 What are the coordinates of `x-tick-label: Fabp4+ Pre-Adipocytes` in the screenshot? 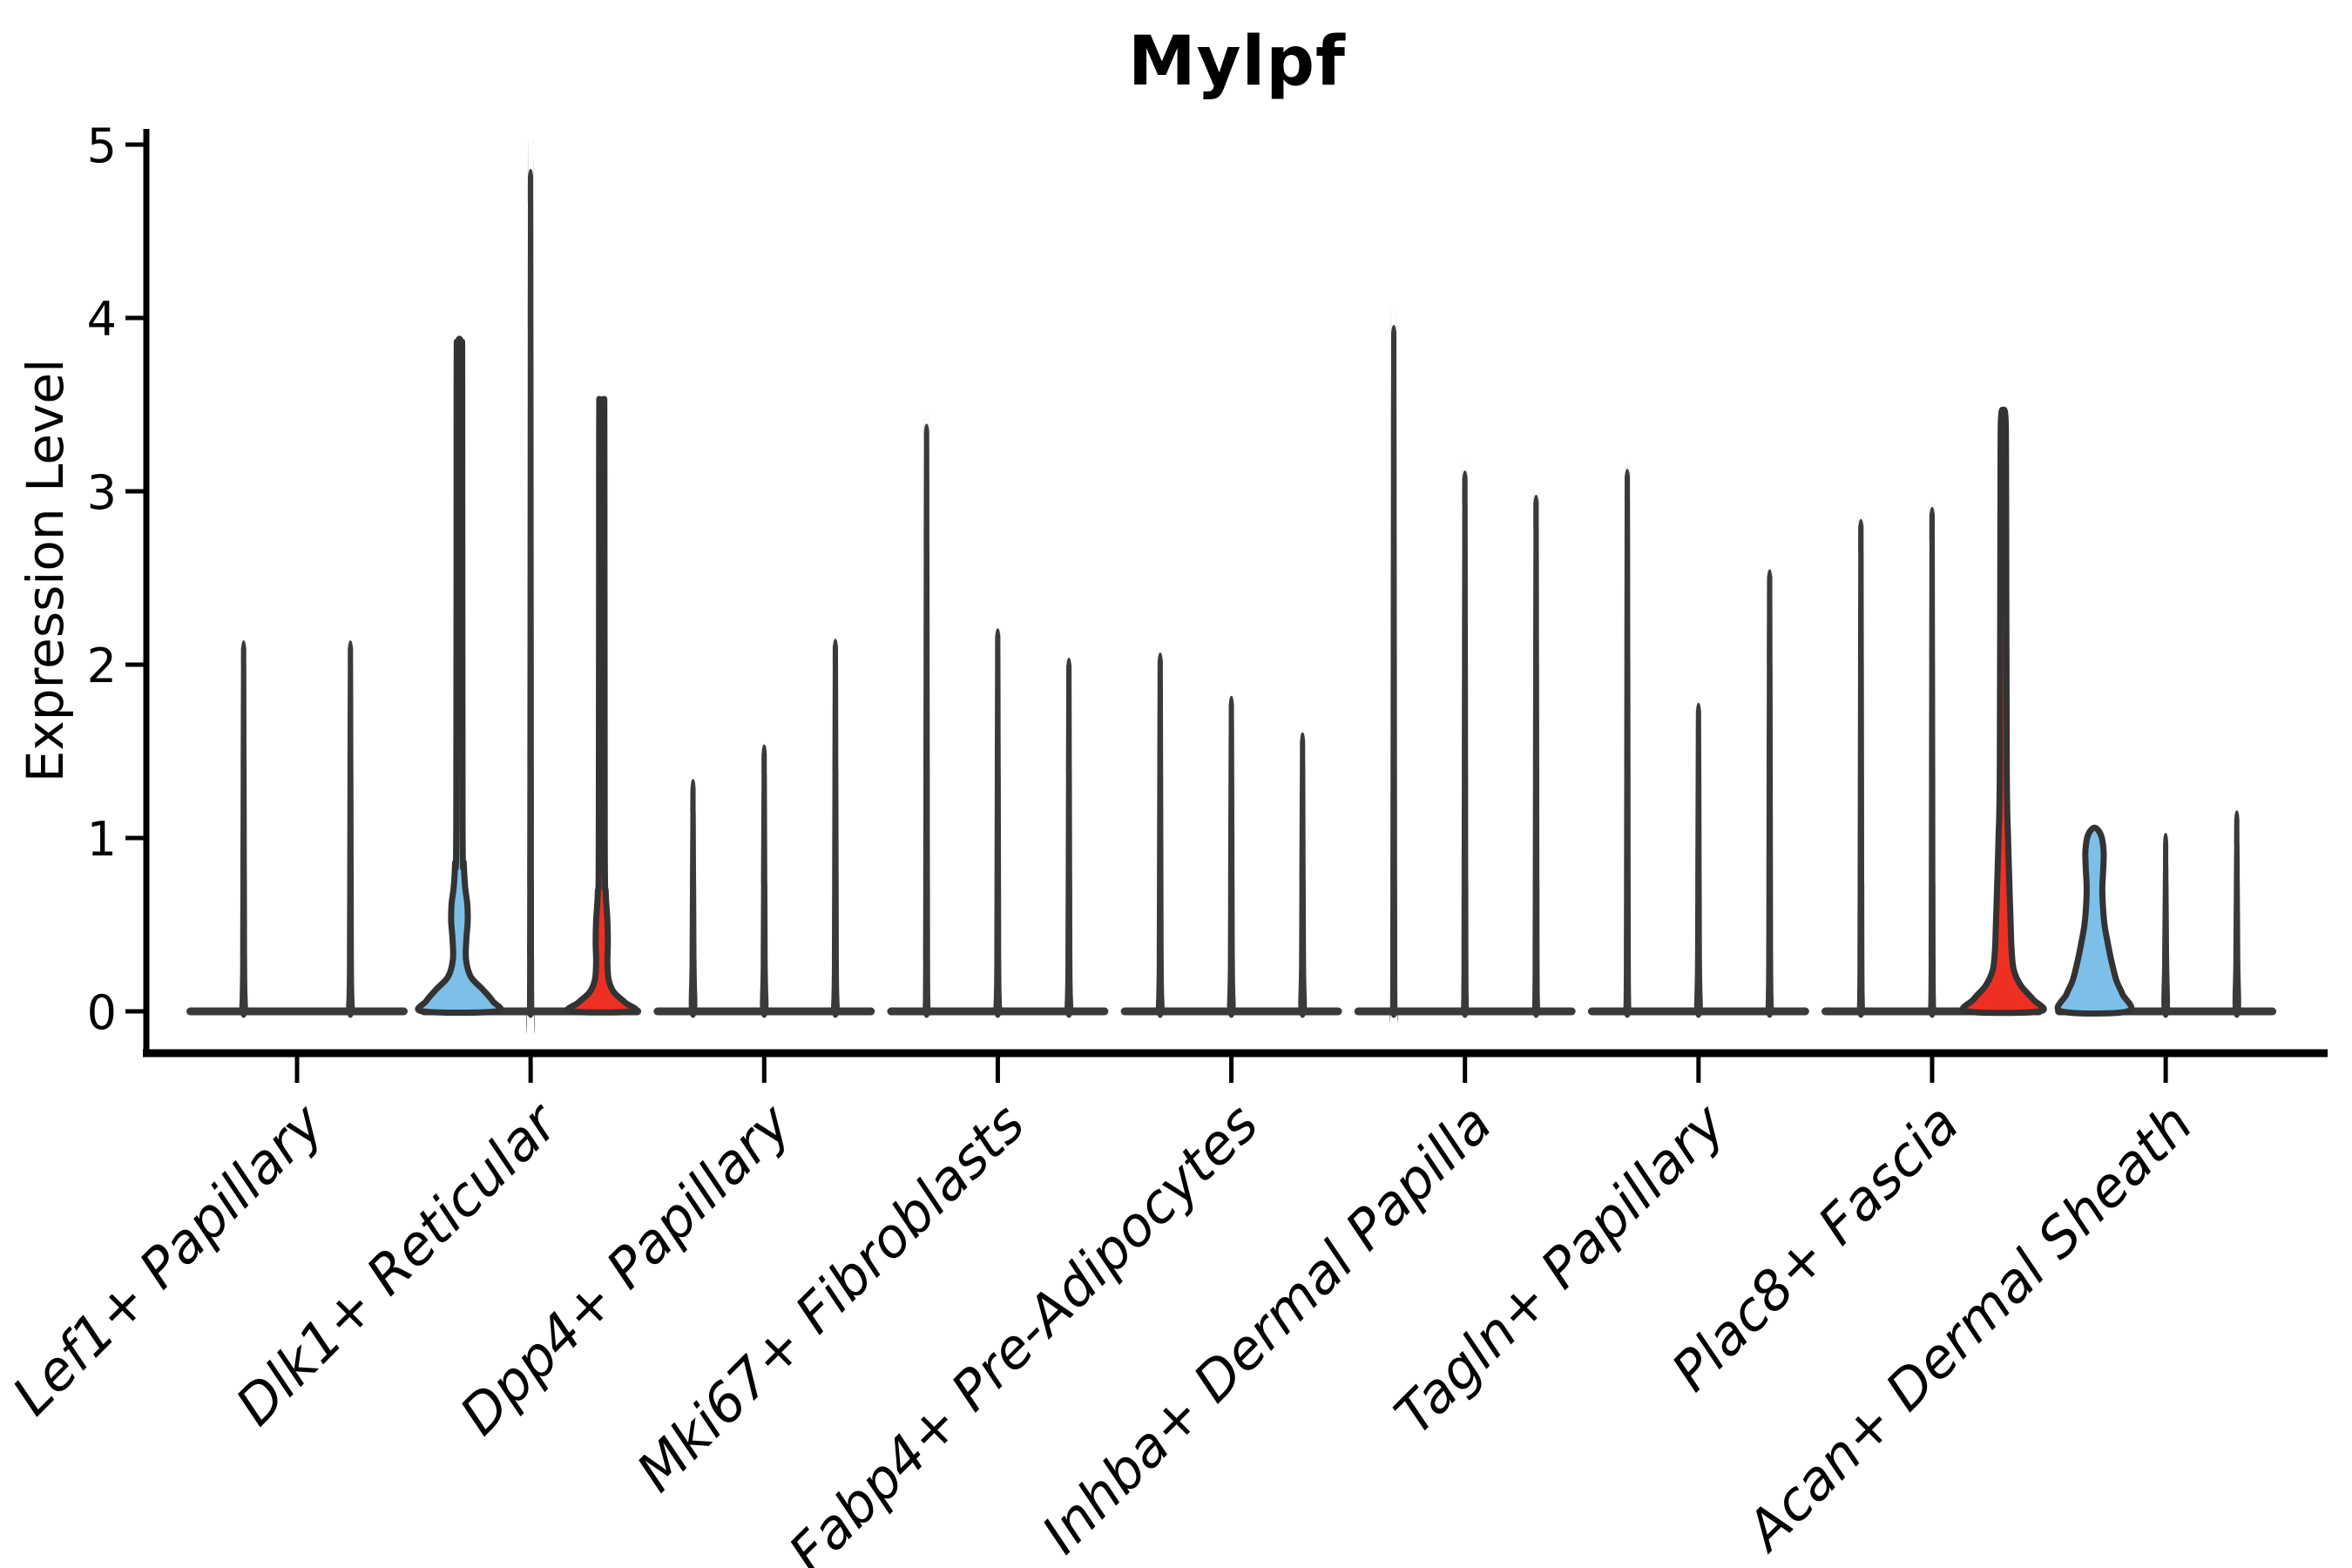 It's located at (1023, 1330).